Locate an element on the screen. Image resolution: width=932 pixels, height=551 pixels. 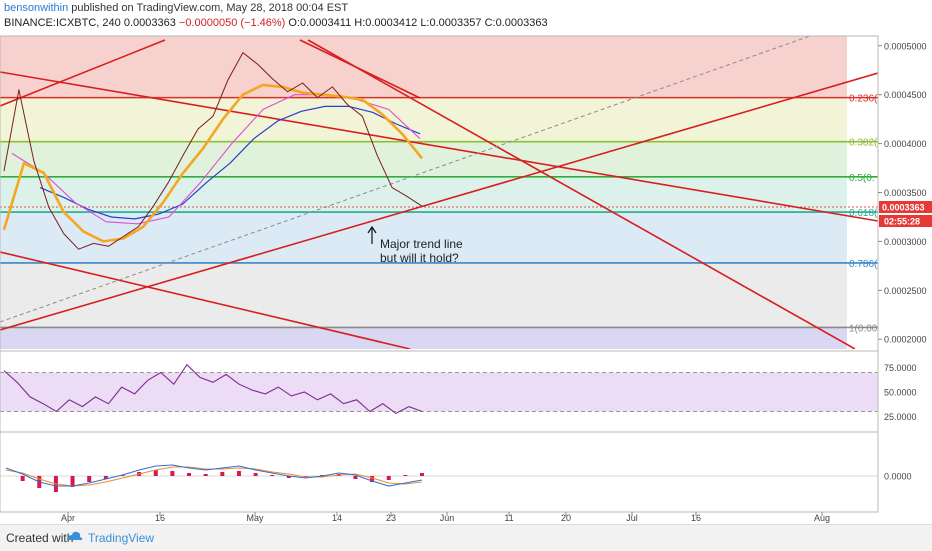
fib-label: 0.5(0. is located at coordinates (862, 178).